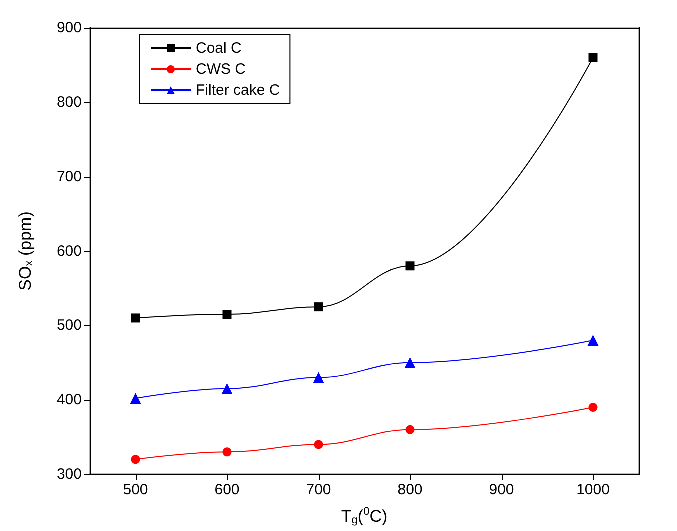 Image resolution: width=677 pixels, height=531 pixels. I want to click on x-tick-label: 800, so click(410, 490).